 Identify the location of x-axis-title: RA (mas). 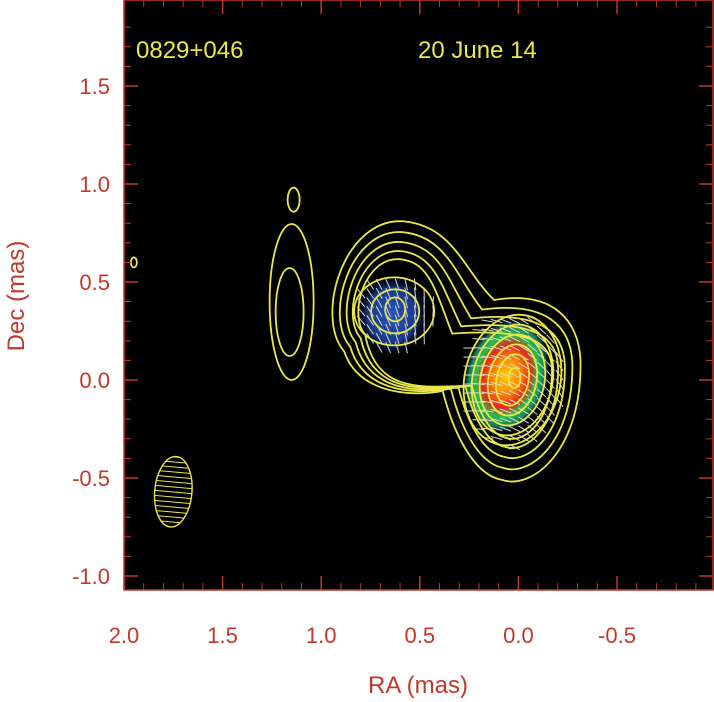
(418, 685).